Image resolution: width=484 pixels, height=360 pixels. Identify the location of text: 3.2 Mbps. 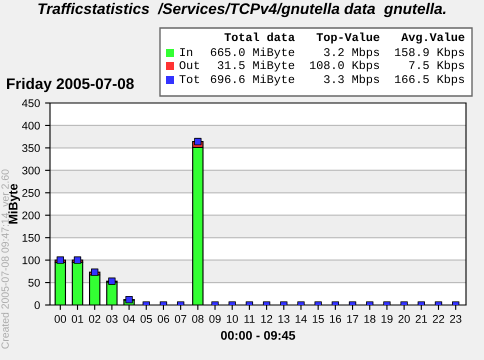
(352, 53).